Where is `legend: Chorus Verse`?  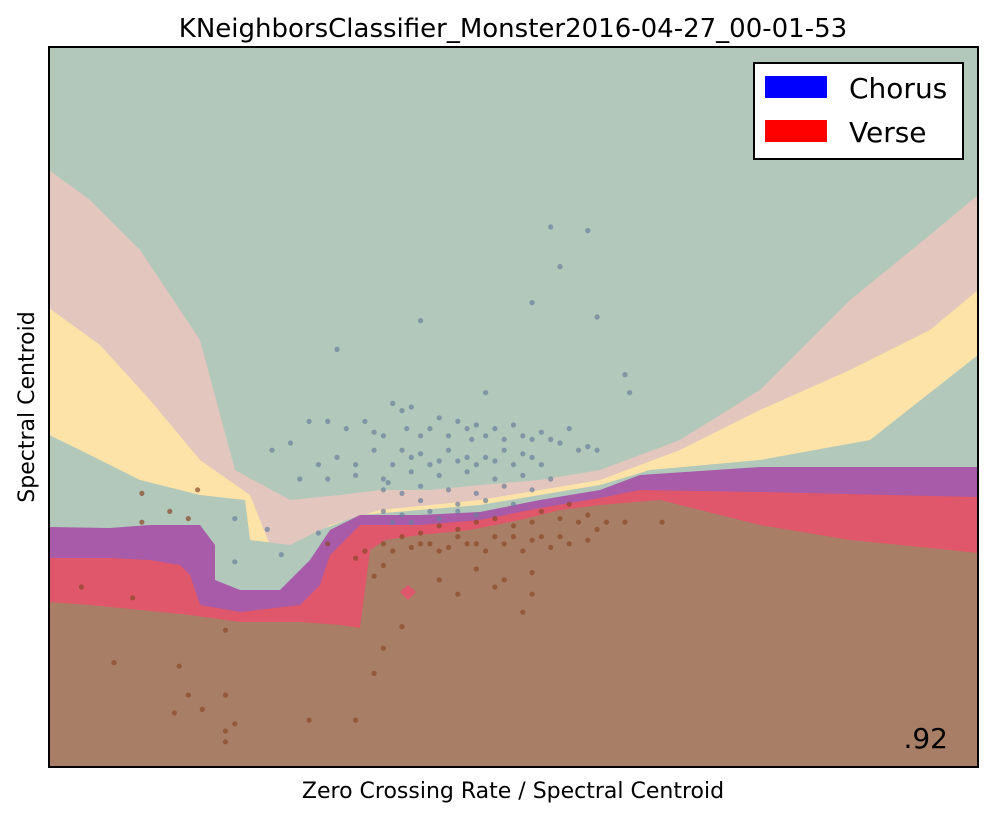 legend: Chorus Verse is located at coordinates (858, 111).